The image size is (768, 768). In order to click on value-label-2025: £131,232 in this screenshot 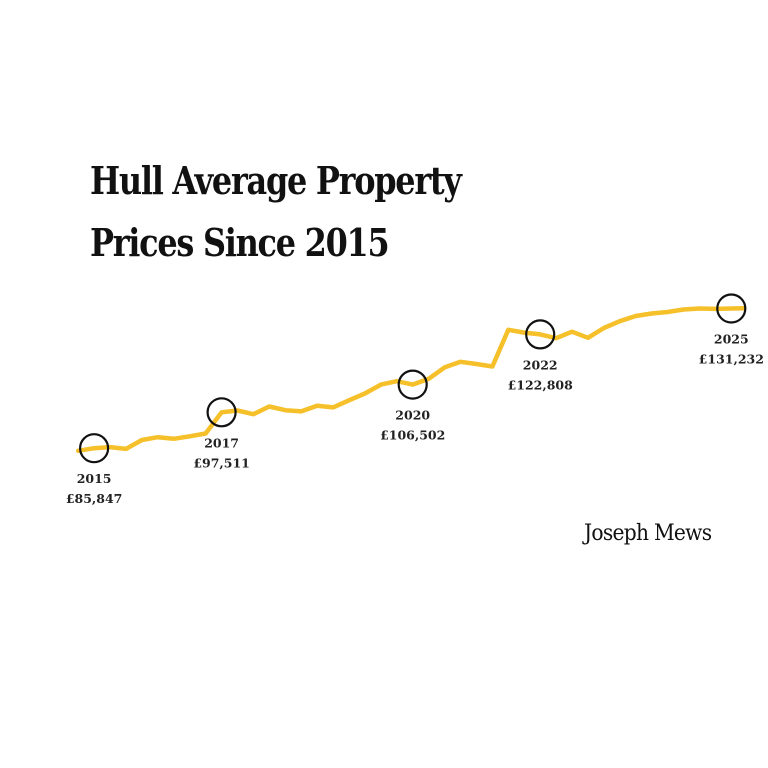, I will do `click(731, 359)`.